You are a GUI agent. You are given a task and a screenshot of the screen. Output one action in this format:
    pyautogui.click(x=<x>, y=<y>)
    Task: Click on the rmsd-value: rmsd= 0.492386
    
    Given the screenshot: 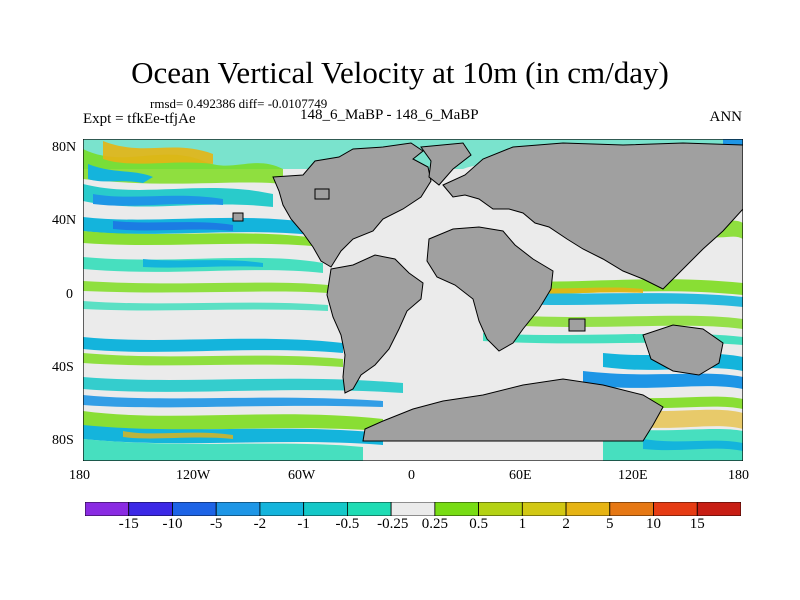 What is the action you would take?
    pyautogui.click(x=193, y=103)
    